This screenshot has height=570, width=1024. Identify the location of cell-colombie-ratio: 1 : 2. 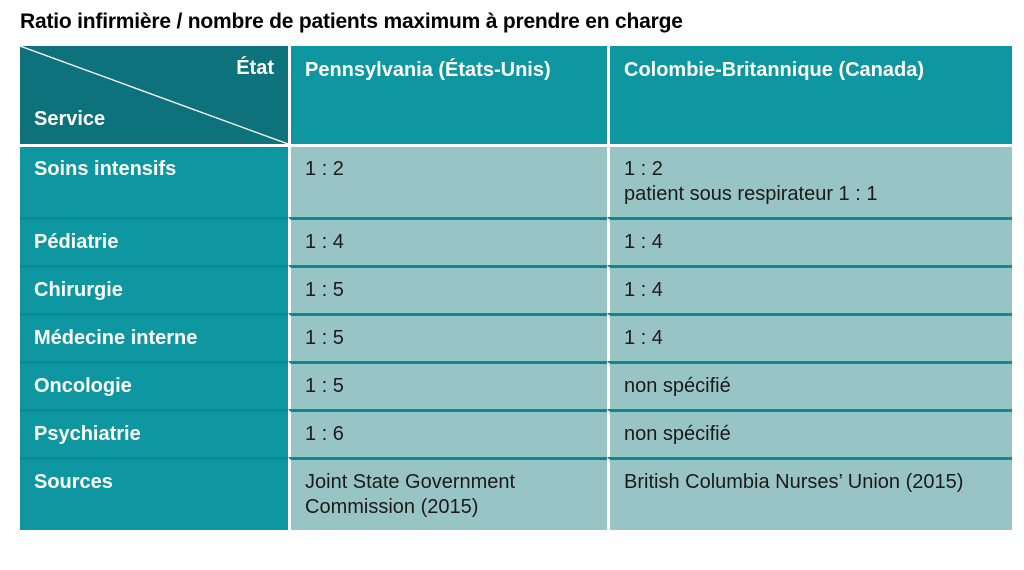
(643, 169).